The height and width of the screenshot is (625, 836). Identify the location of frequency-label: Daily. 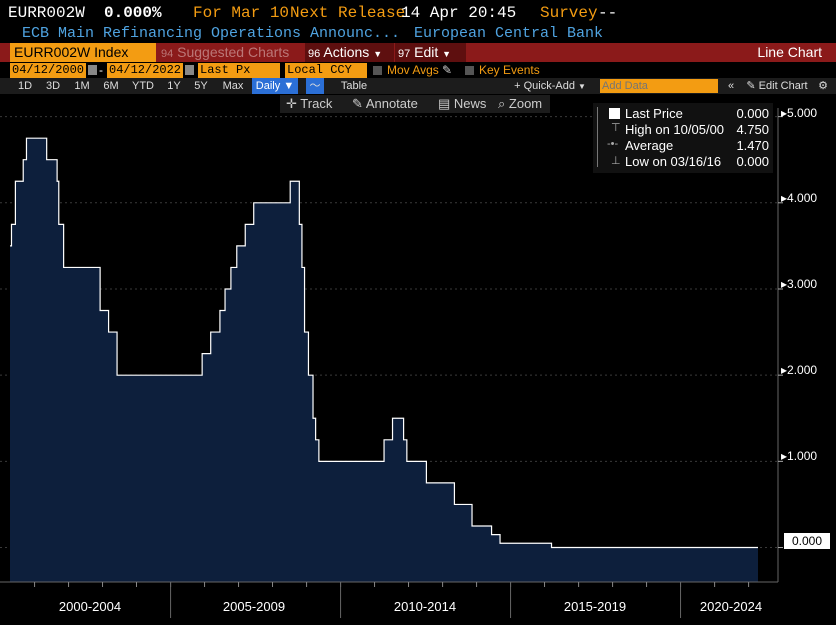
(268, 86).